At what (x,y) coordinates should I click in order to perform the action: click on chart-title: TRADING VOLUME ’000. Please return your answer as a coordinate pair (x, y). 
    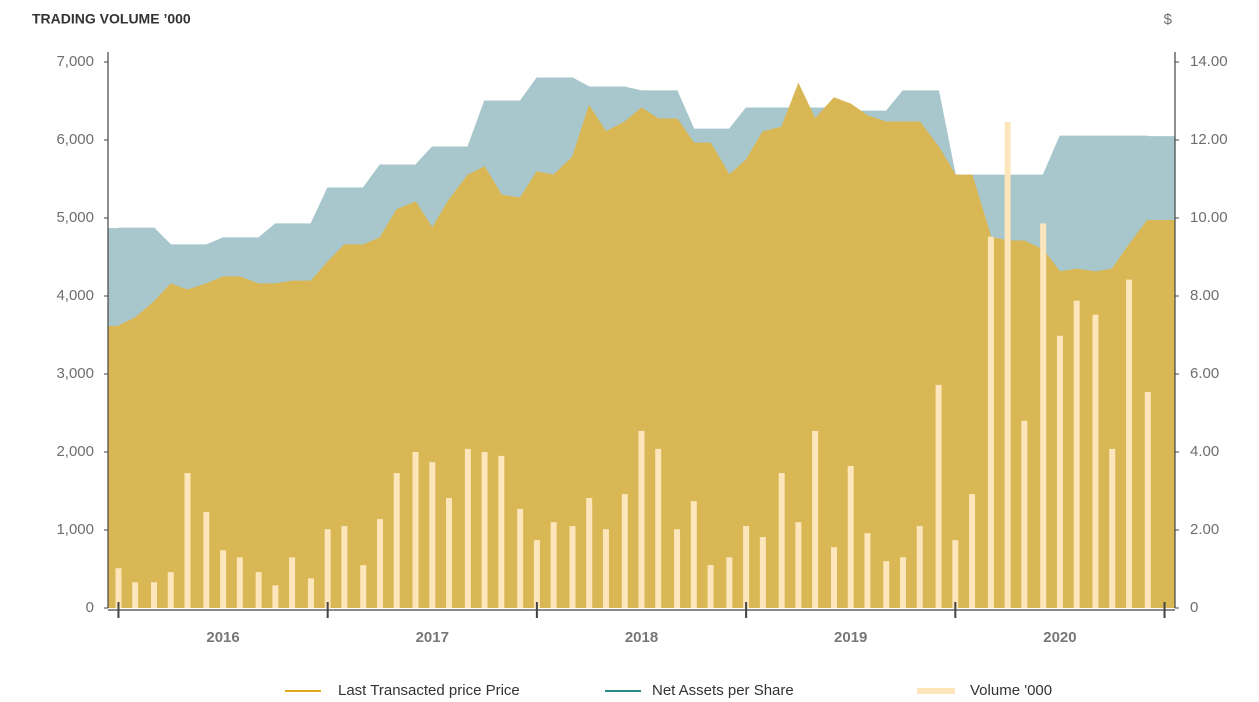
    Looking at the image, I should click on (111, 19).